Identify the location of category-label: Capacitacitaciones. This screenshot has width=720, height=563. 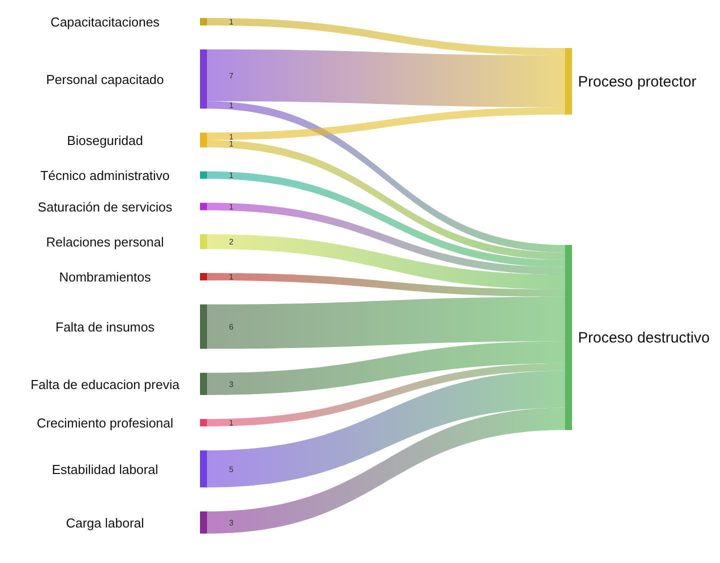
(105, 22).